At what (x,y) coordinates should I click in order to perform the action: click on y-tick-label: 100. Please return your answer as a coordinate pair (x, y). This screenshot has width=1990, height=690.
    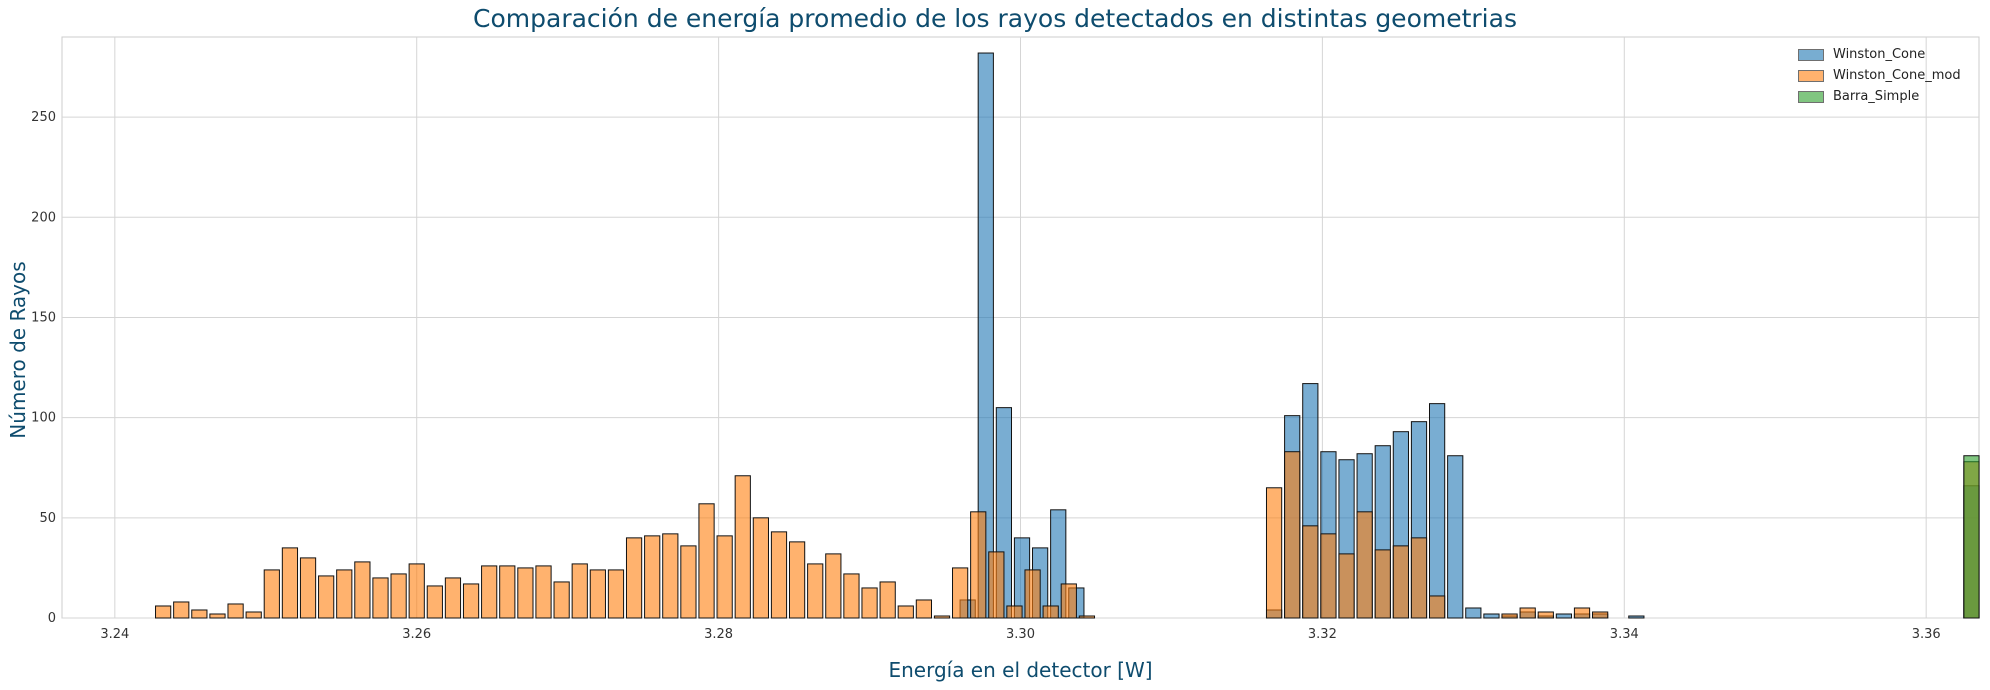
    Looking at the image, I should click on (43, 418).